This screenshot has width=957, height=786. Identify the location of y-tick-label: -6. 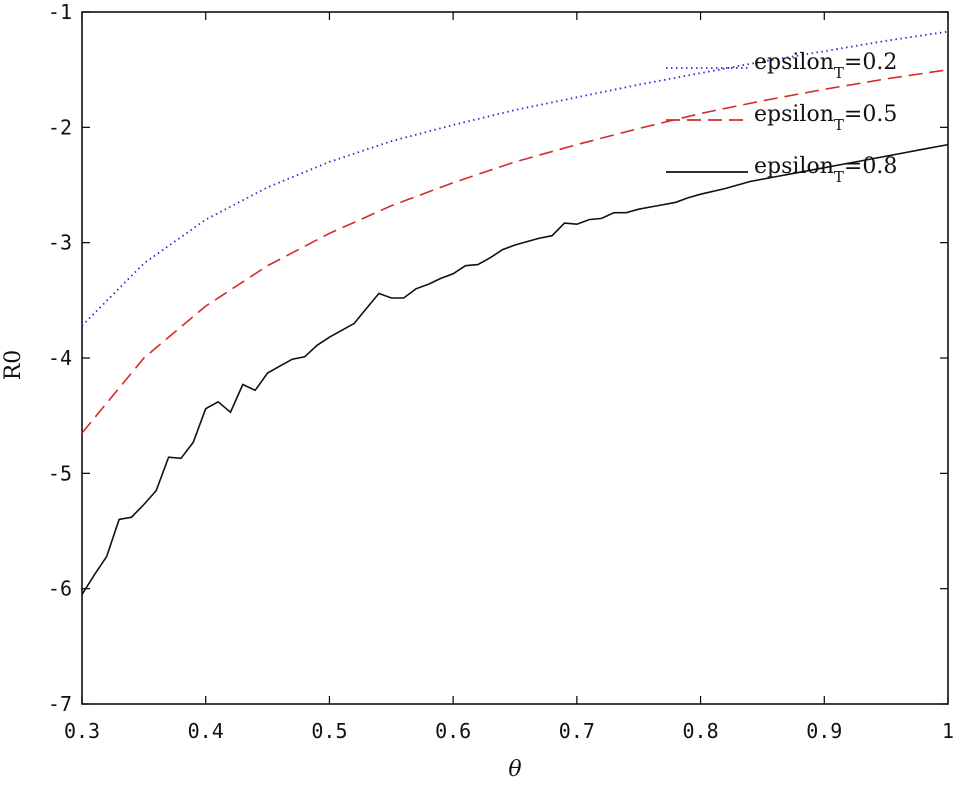
(60, 589).